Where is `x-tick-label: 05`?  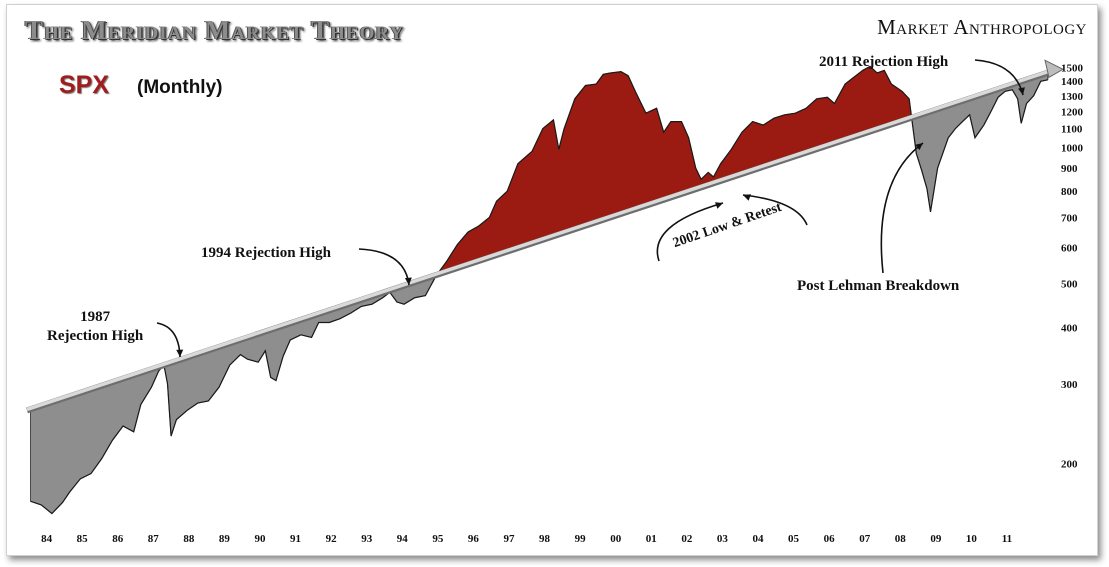
x-tick-label: 05 is located at coordinates (794, 539).